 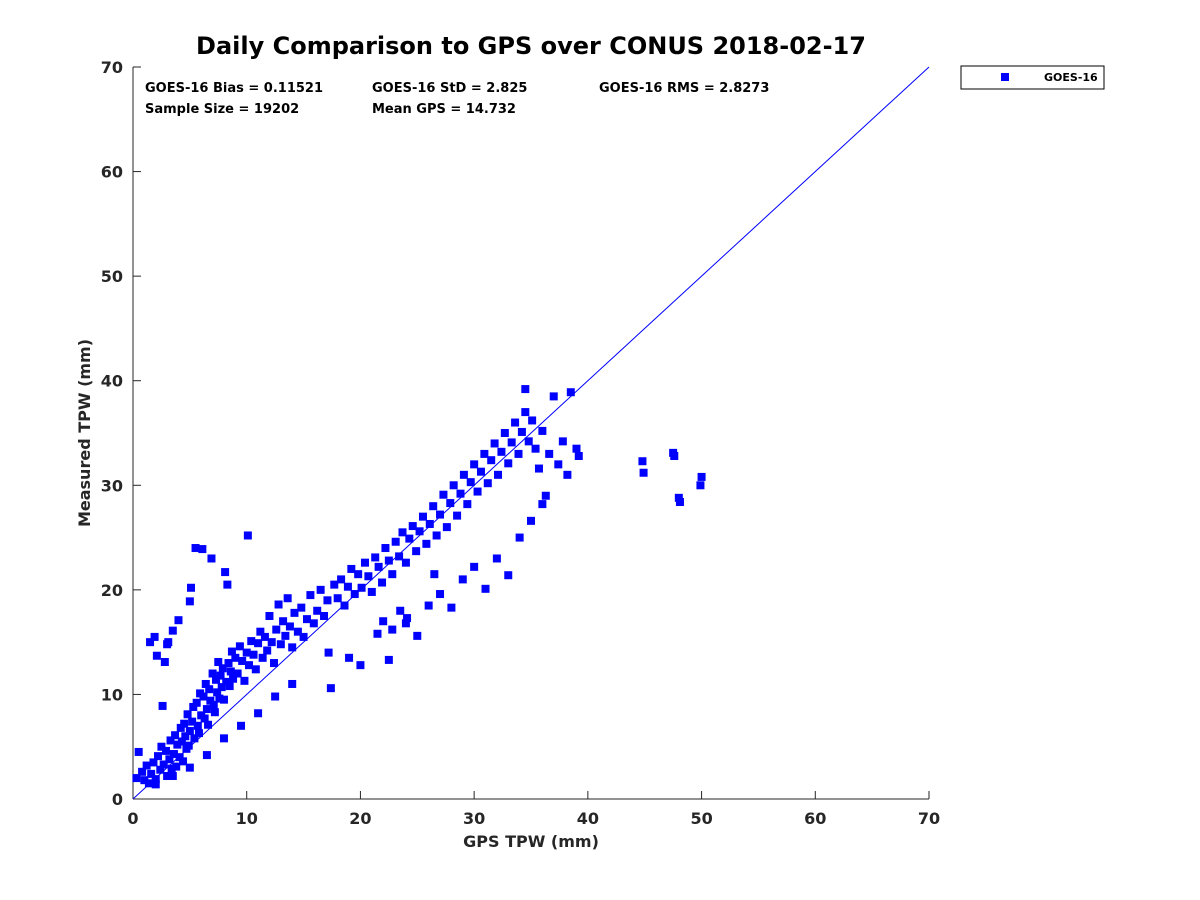 I want to click on legend: GOES-16, so click(x=1032, y=77).